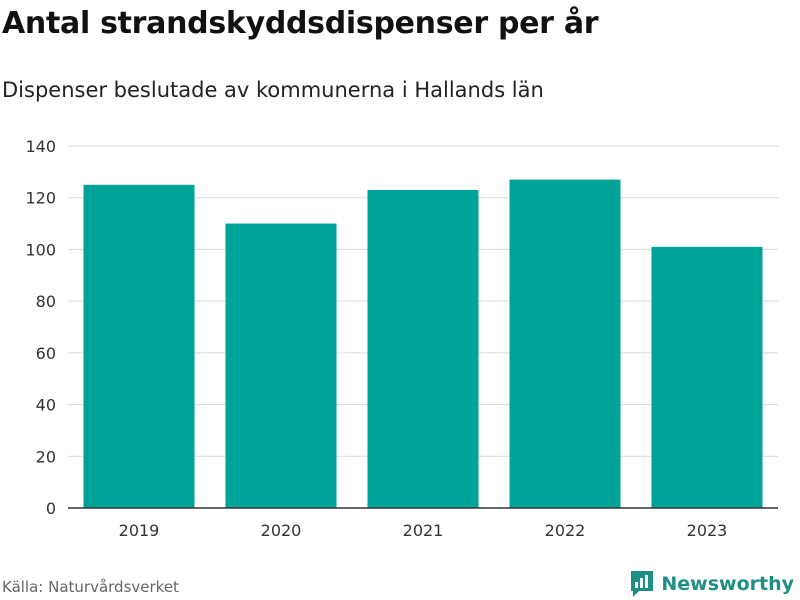 The image size is (800, 600). I want to click on source-note: Källa: Naturvårdsverket, so click(90, 587).